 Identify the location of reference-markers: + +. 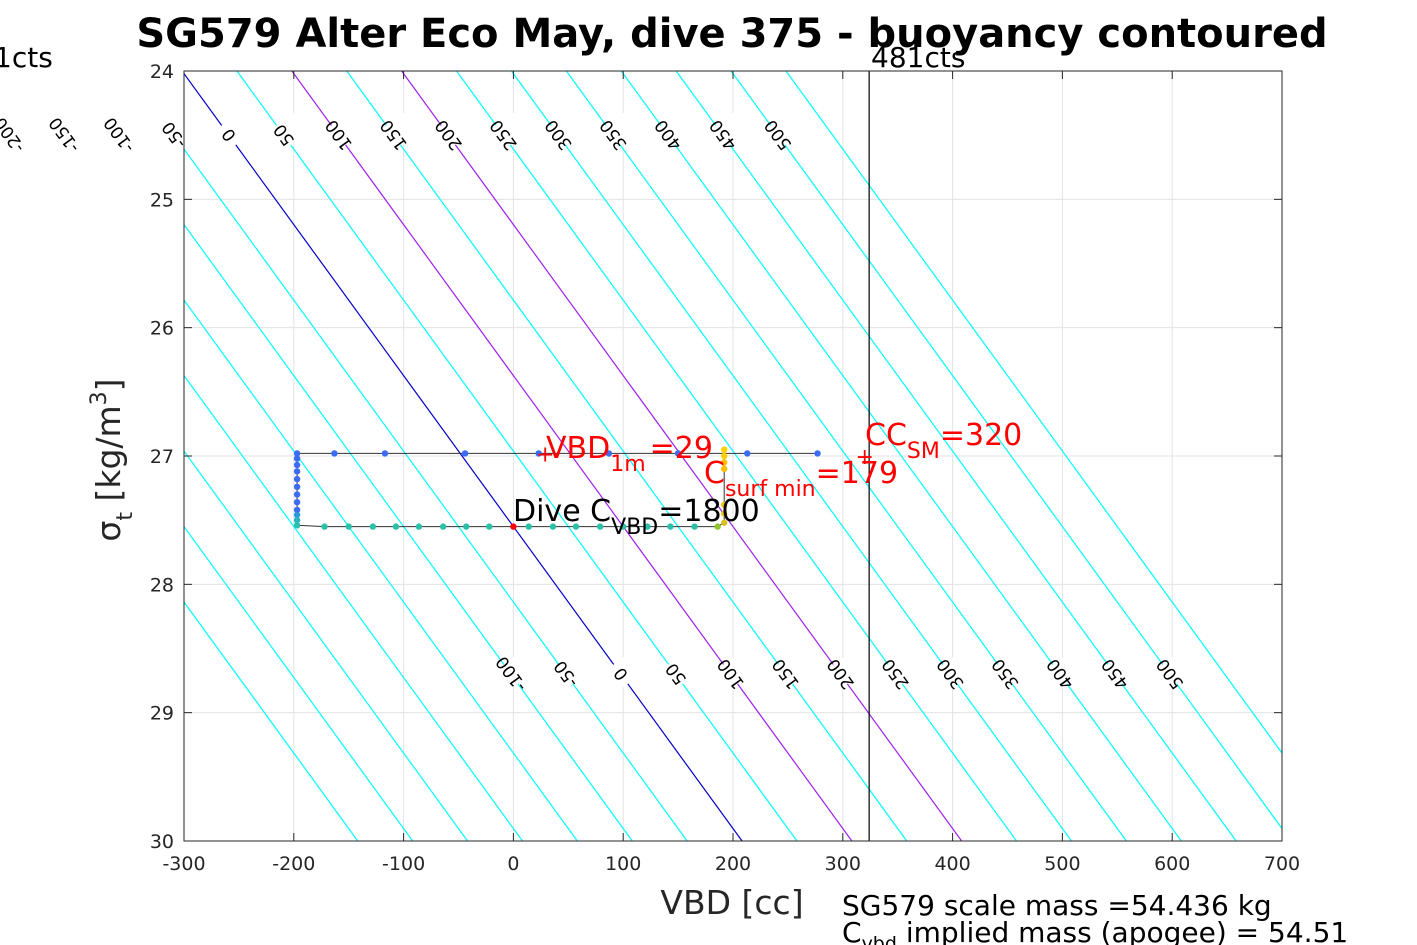
(705, 456).